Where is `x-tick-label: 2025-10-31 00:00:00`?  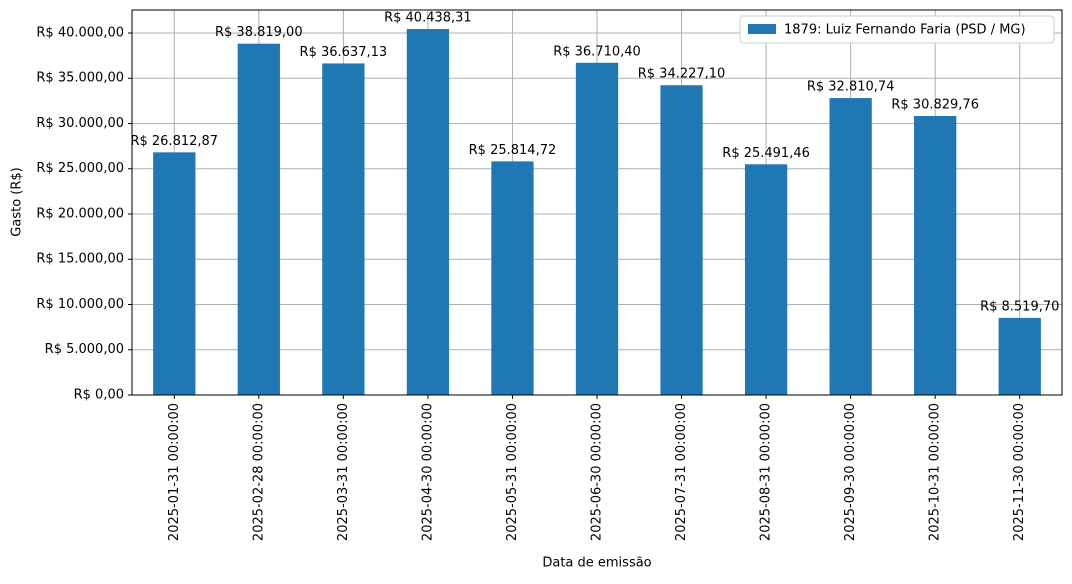 x-tick-label: 2025-10-31 00:00:00 is located at coordinates (935, 472).